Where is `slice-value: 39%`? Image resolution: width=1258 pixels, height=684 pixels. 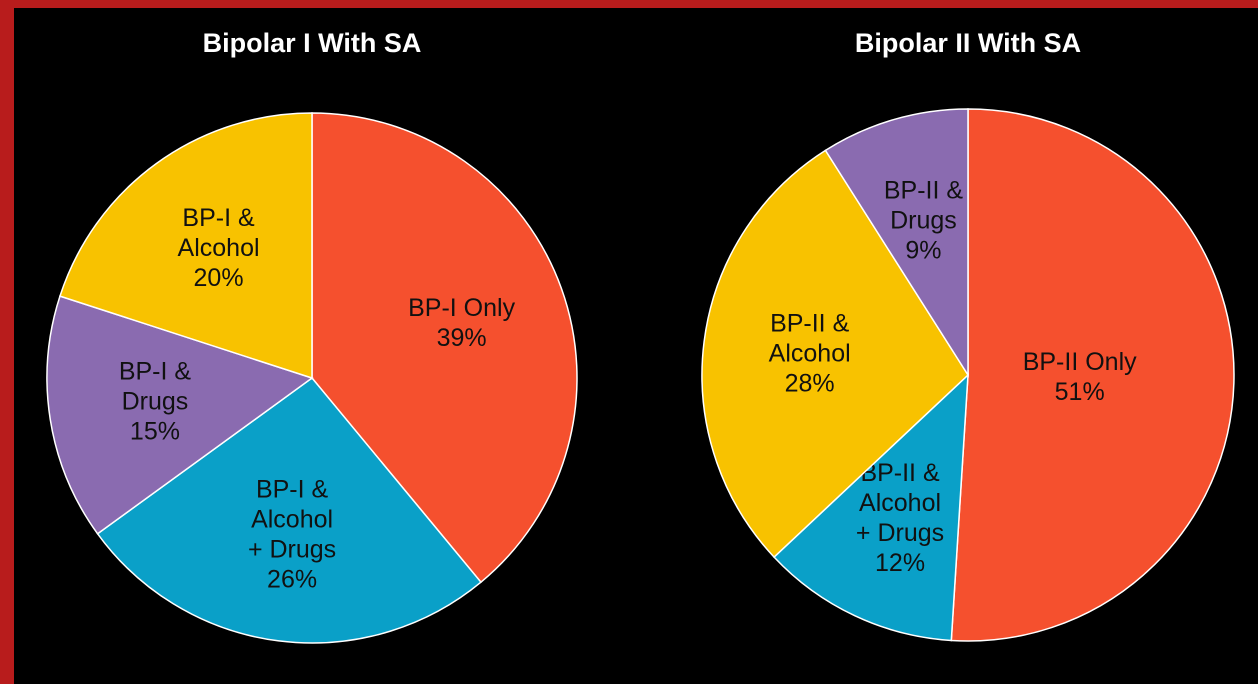 slice-value: 39% is located at coordinates (462, 338).